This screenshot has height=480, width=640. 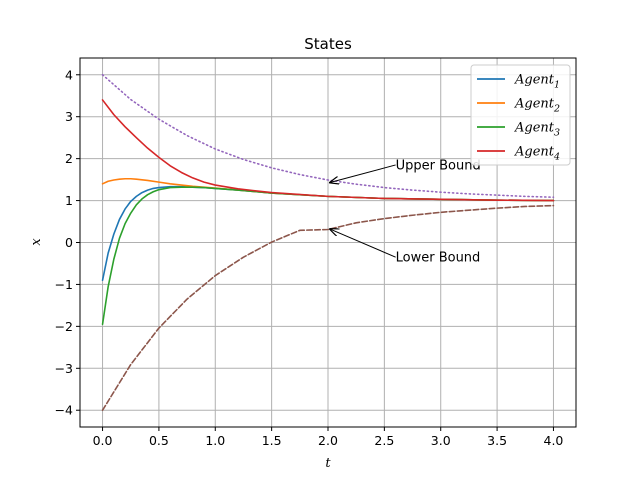 I want to click on x-tick-label: 3.5, so click(x=497, y=440).